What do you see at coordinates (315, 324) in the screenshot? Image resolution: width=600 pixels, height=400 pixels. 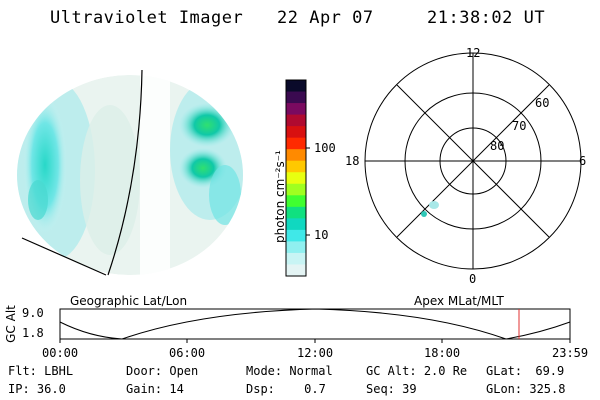 I see `altitude-curve` at bounding box center [315, 324].